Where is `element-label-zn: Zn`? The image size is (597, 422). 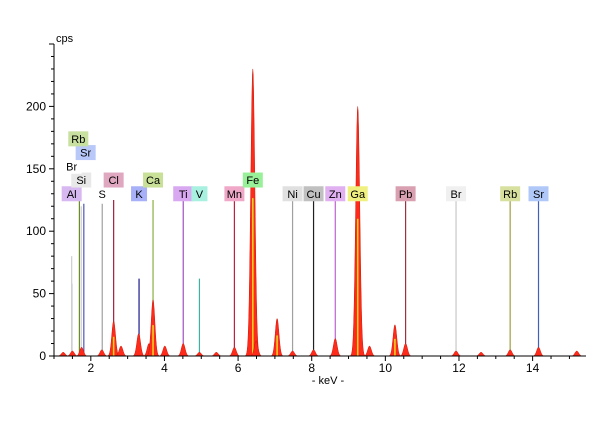 element-label-zn: Zn is located at coordinates (335, 194).